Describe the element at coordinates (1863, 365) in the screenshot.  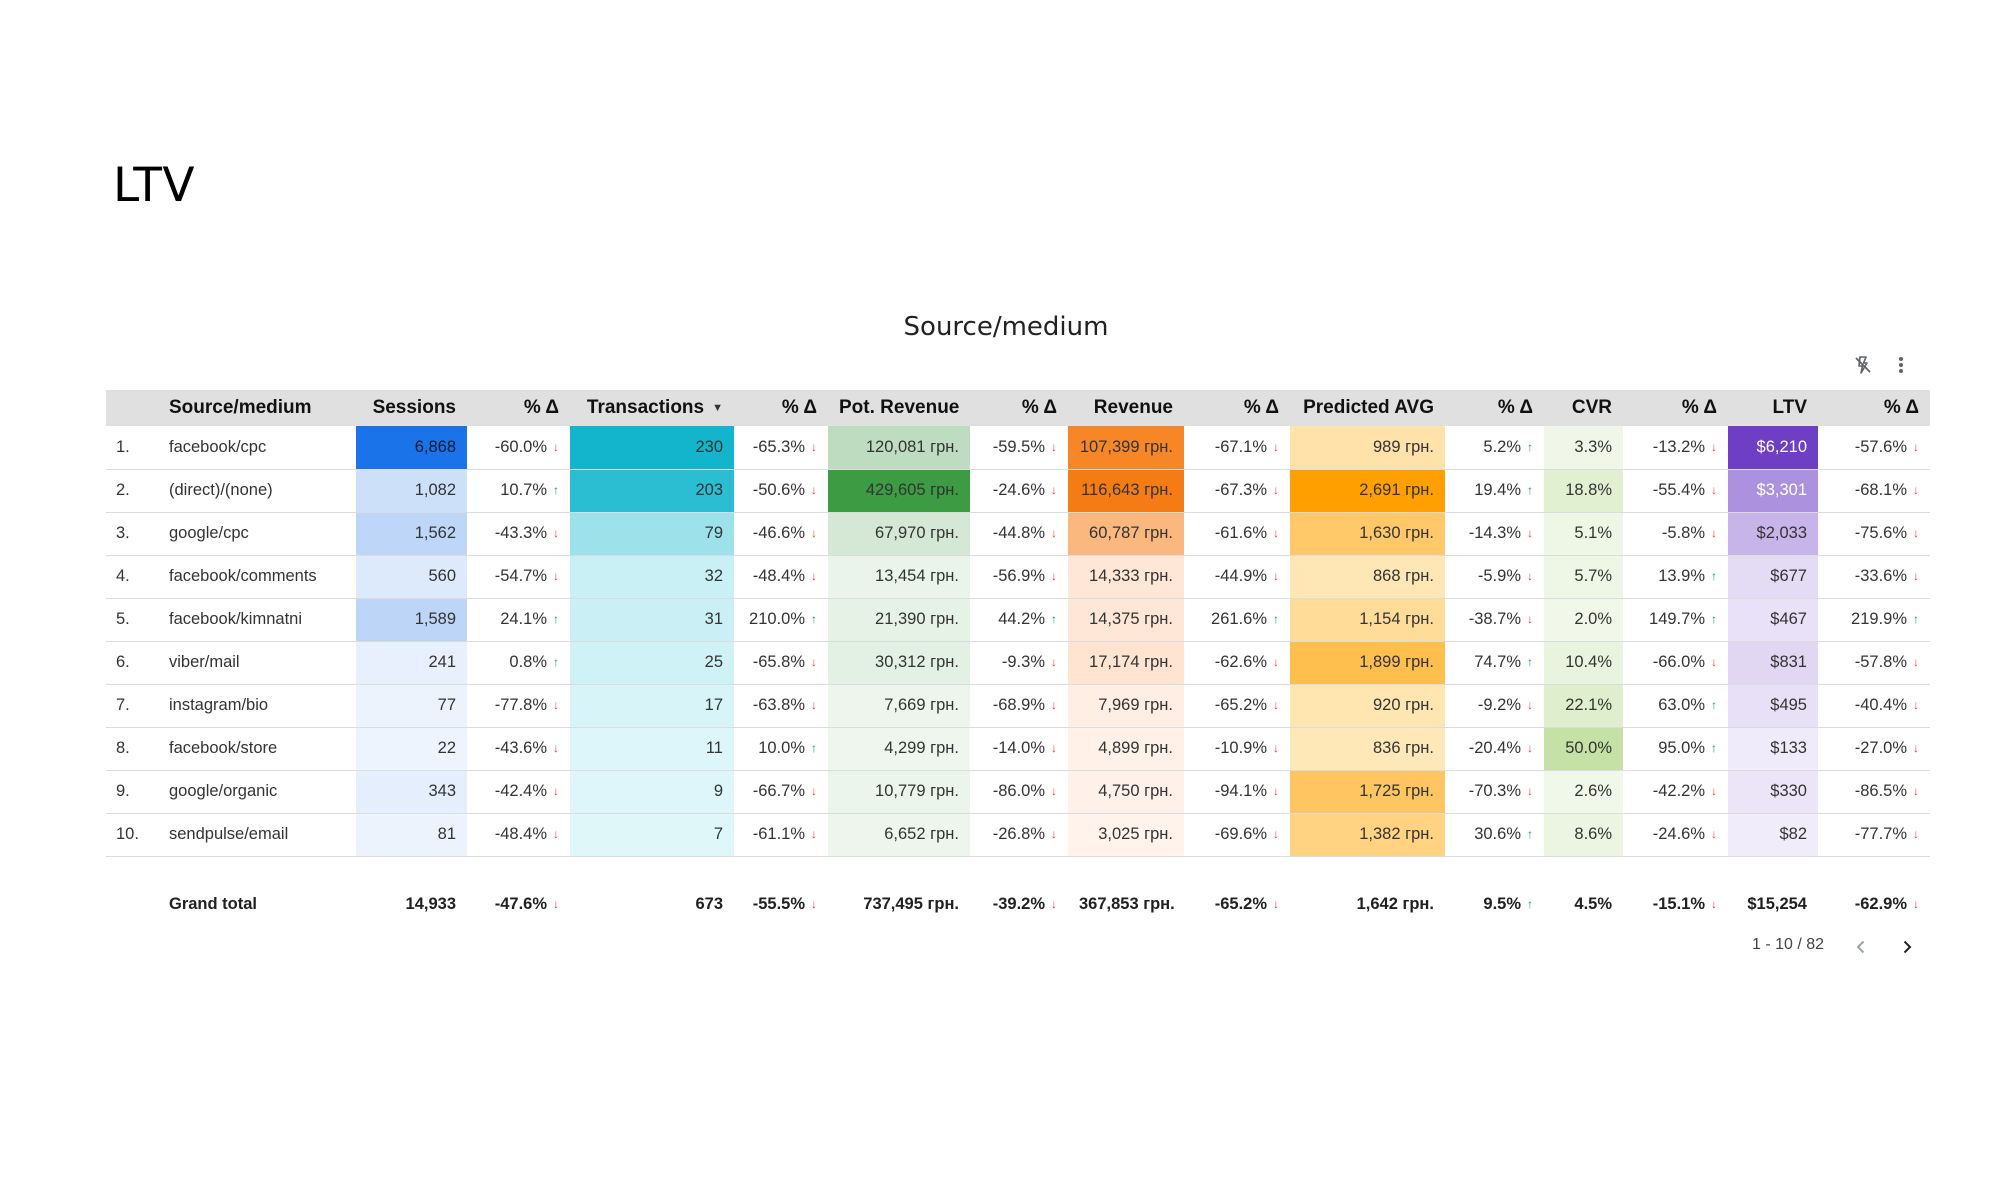
I see `flash-off-icon` at that location.